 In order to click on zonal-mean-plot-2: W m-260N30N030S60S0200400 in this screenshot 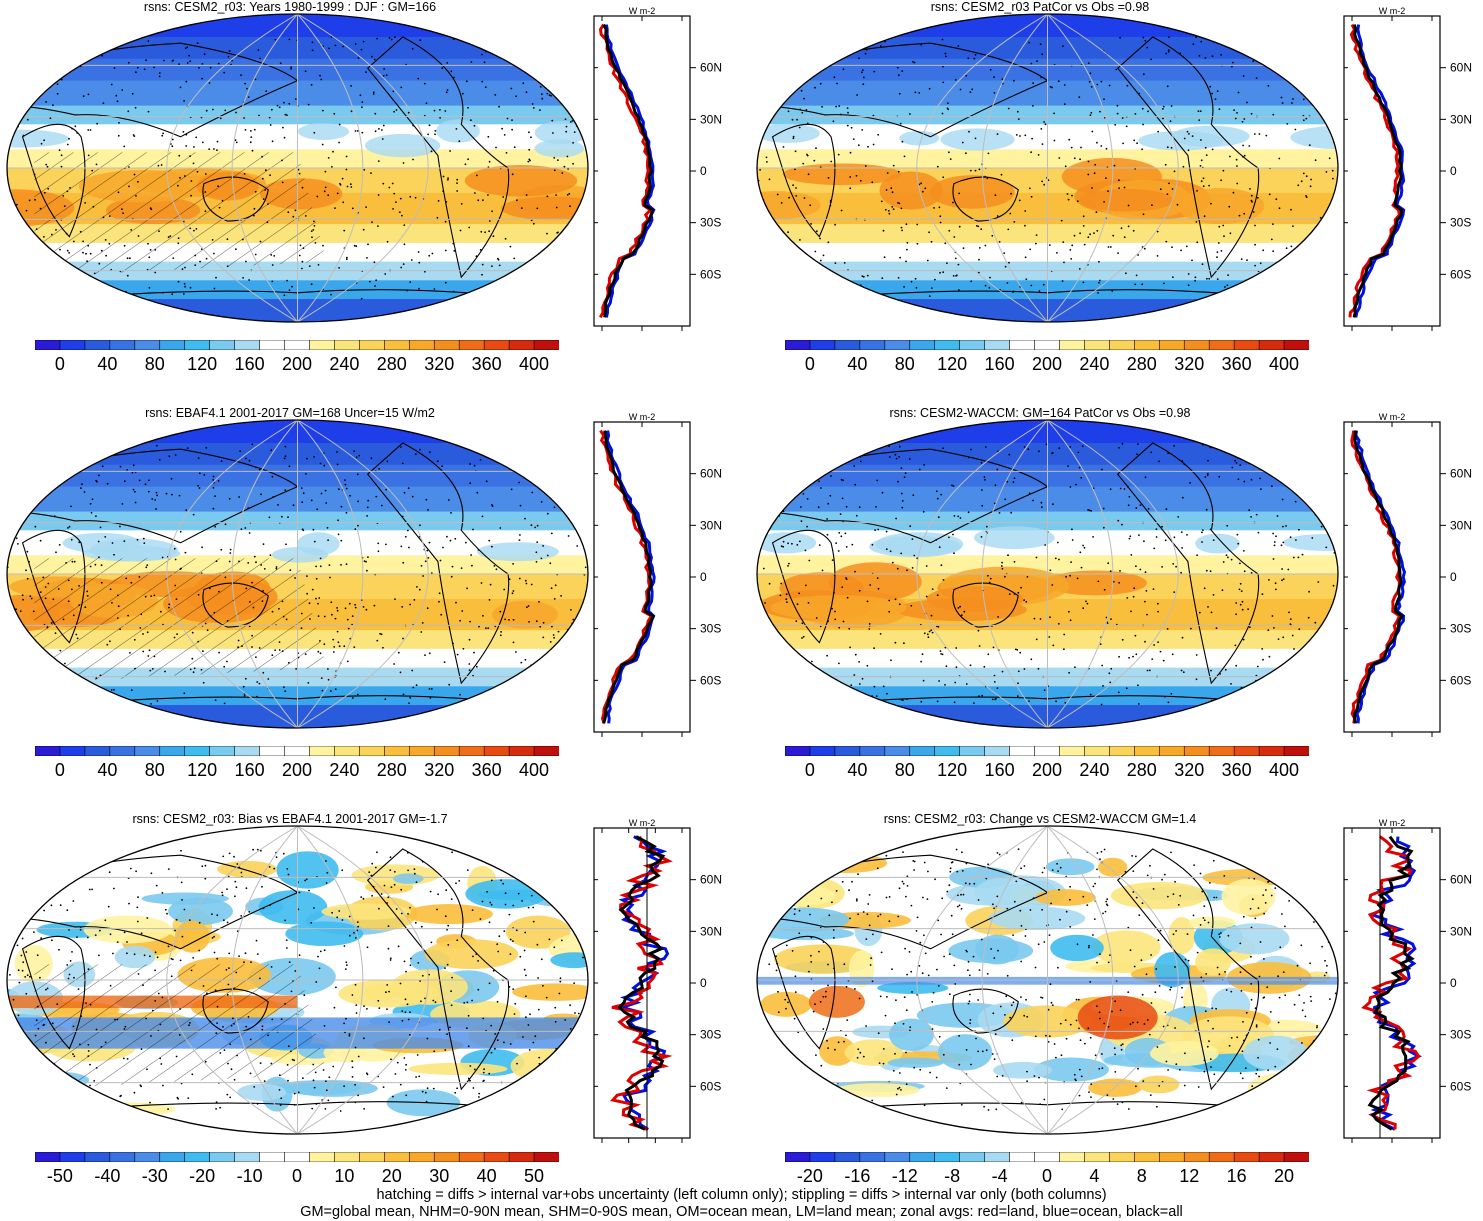, I will do `click(1407, 168)`.